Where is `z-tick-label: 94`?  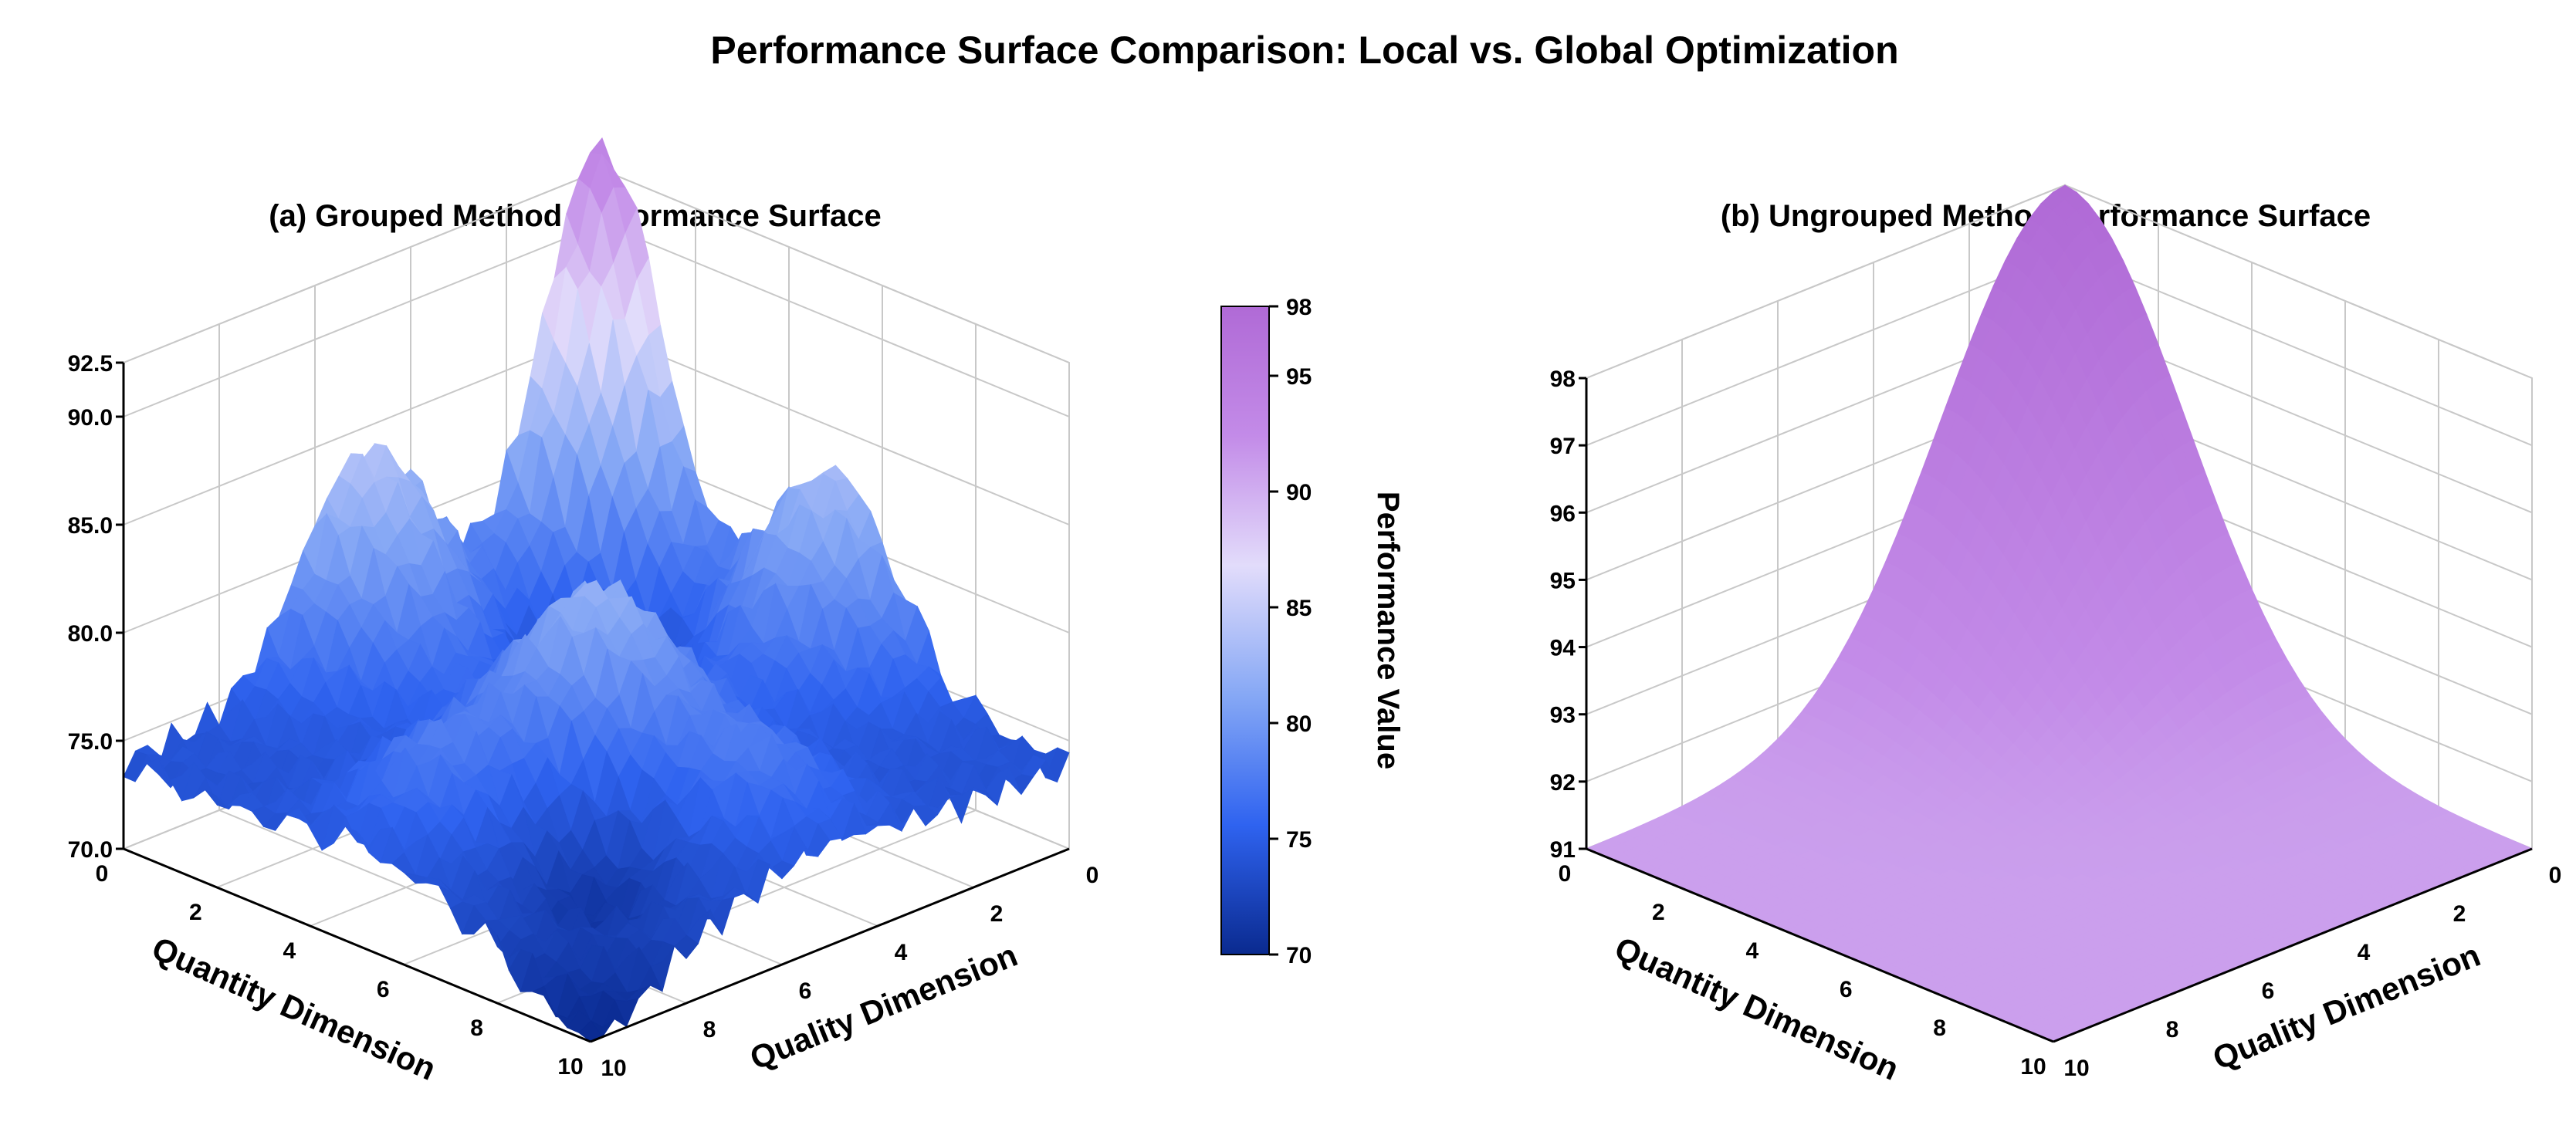
z-tick-label: 94 is located at coordinates (1563, 649).